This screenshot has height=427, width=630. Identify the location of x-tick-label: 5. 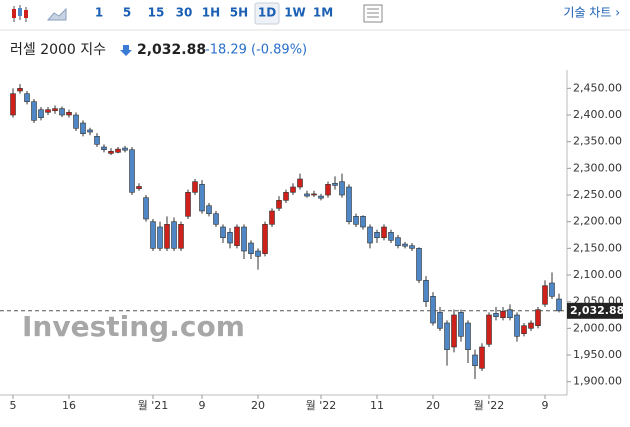
(13, 405).